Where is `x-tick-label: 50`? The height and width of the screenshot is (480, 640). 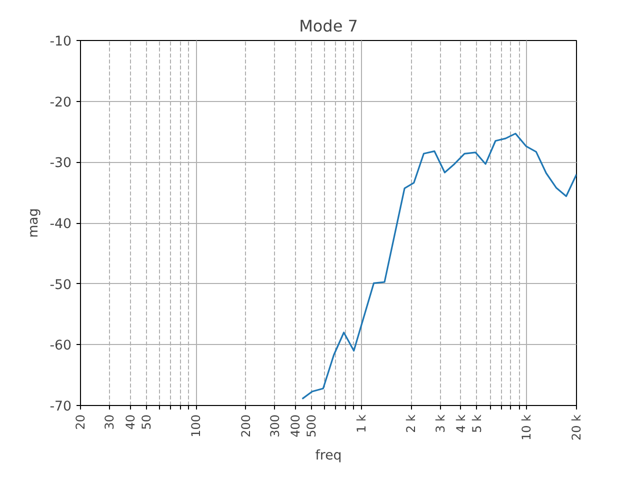 x-tick-label: 50 is located at coordinates (146, 422).